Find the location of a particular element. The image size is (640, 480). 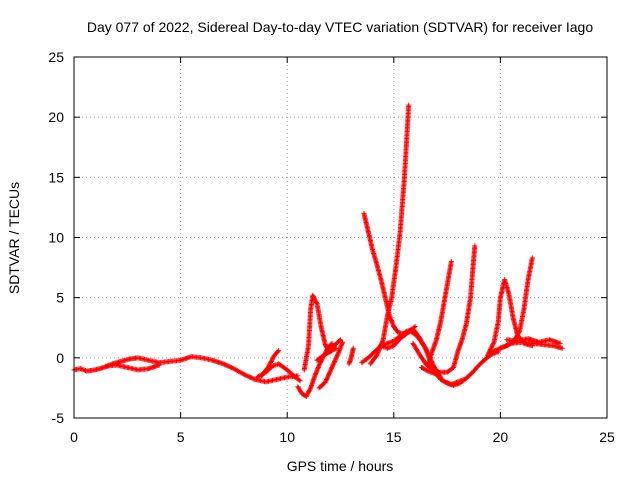

x-tick-label: 0 is located at coordinates (74, 437).